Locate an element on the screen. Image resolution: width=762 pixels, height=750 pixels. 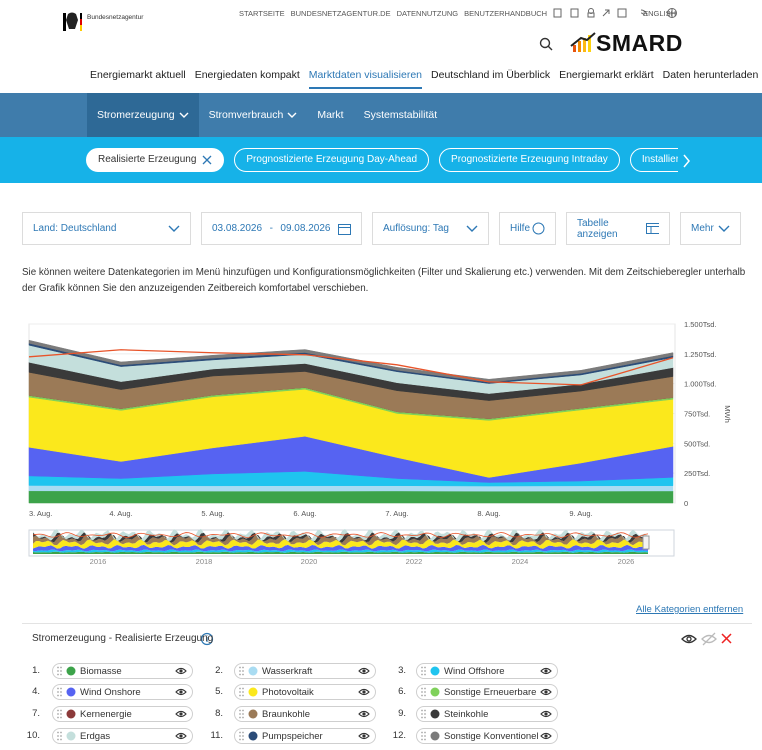
navigator-label: 2016 is located at coordinates (98, 561).